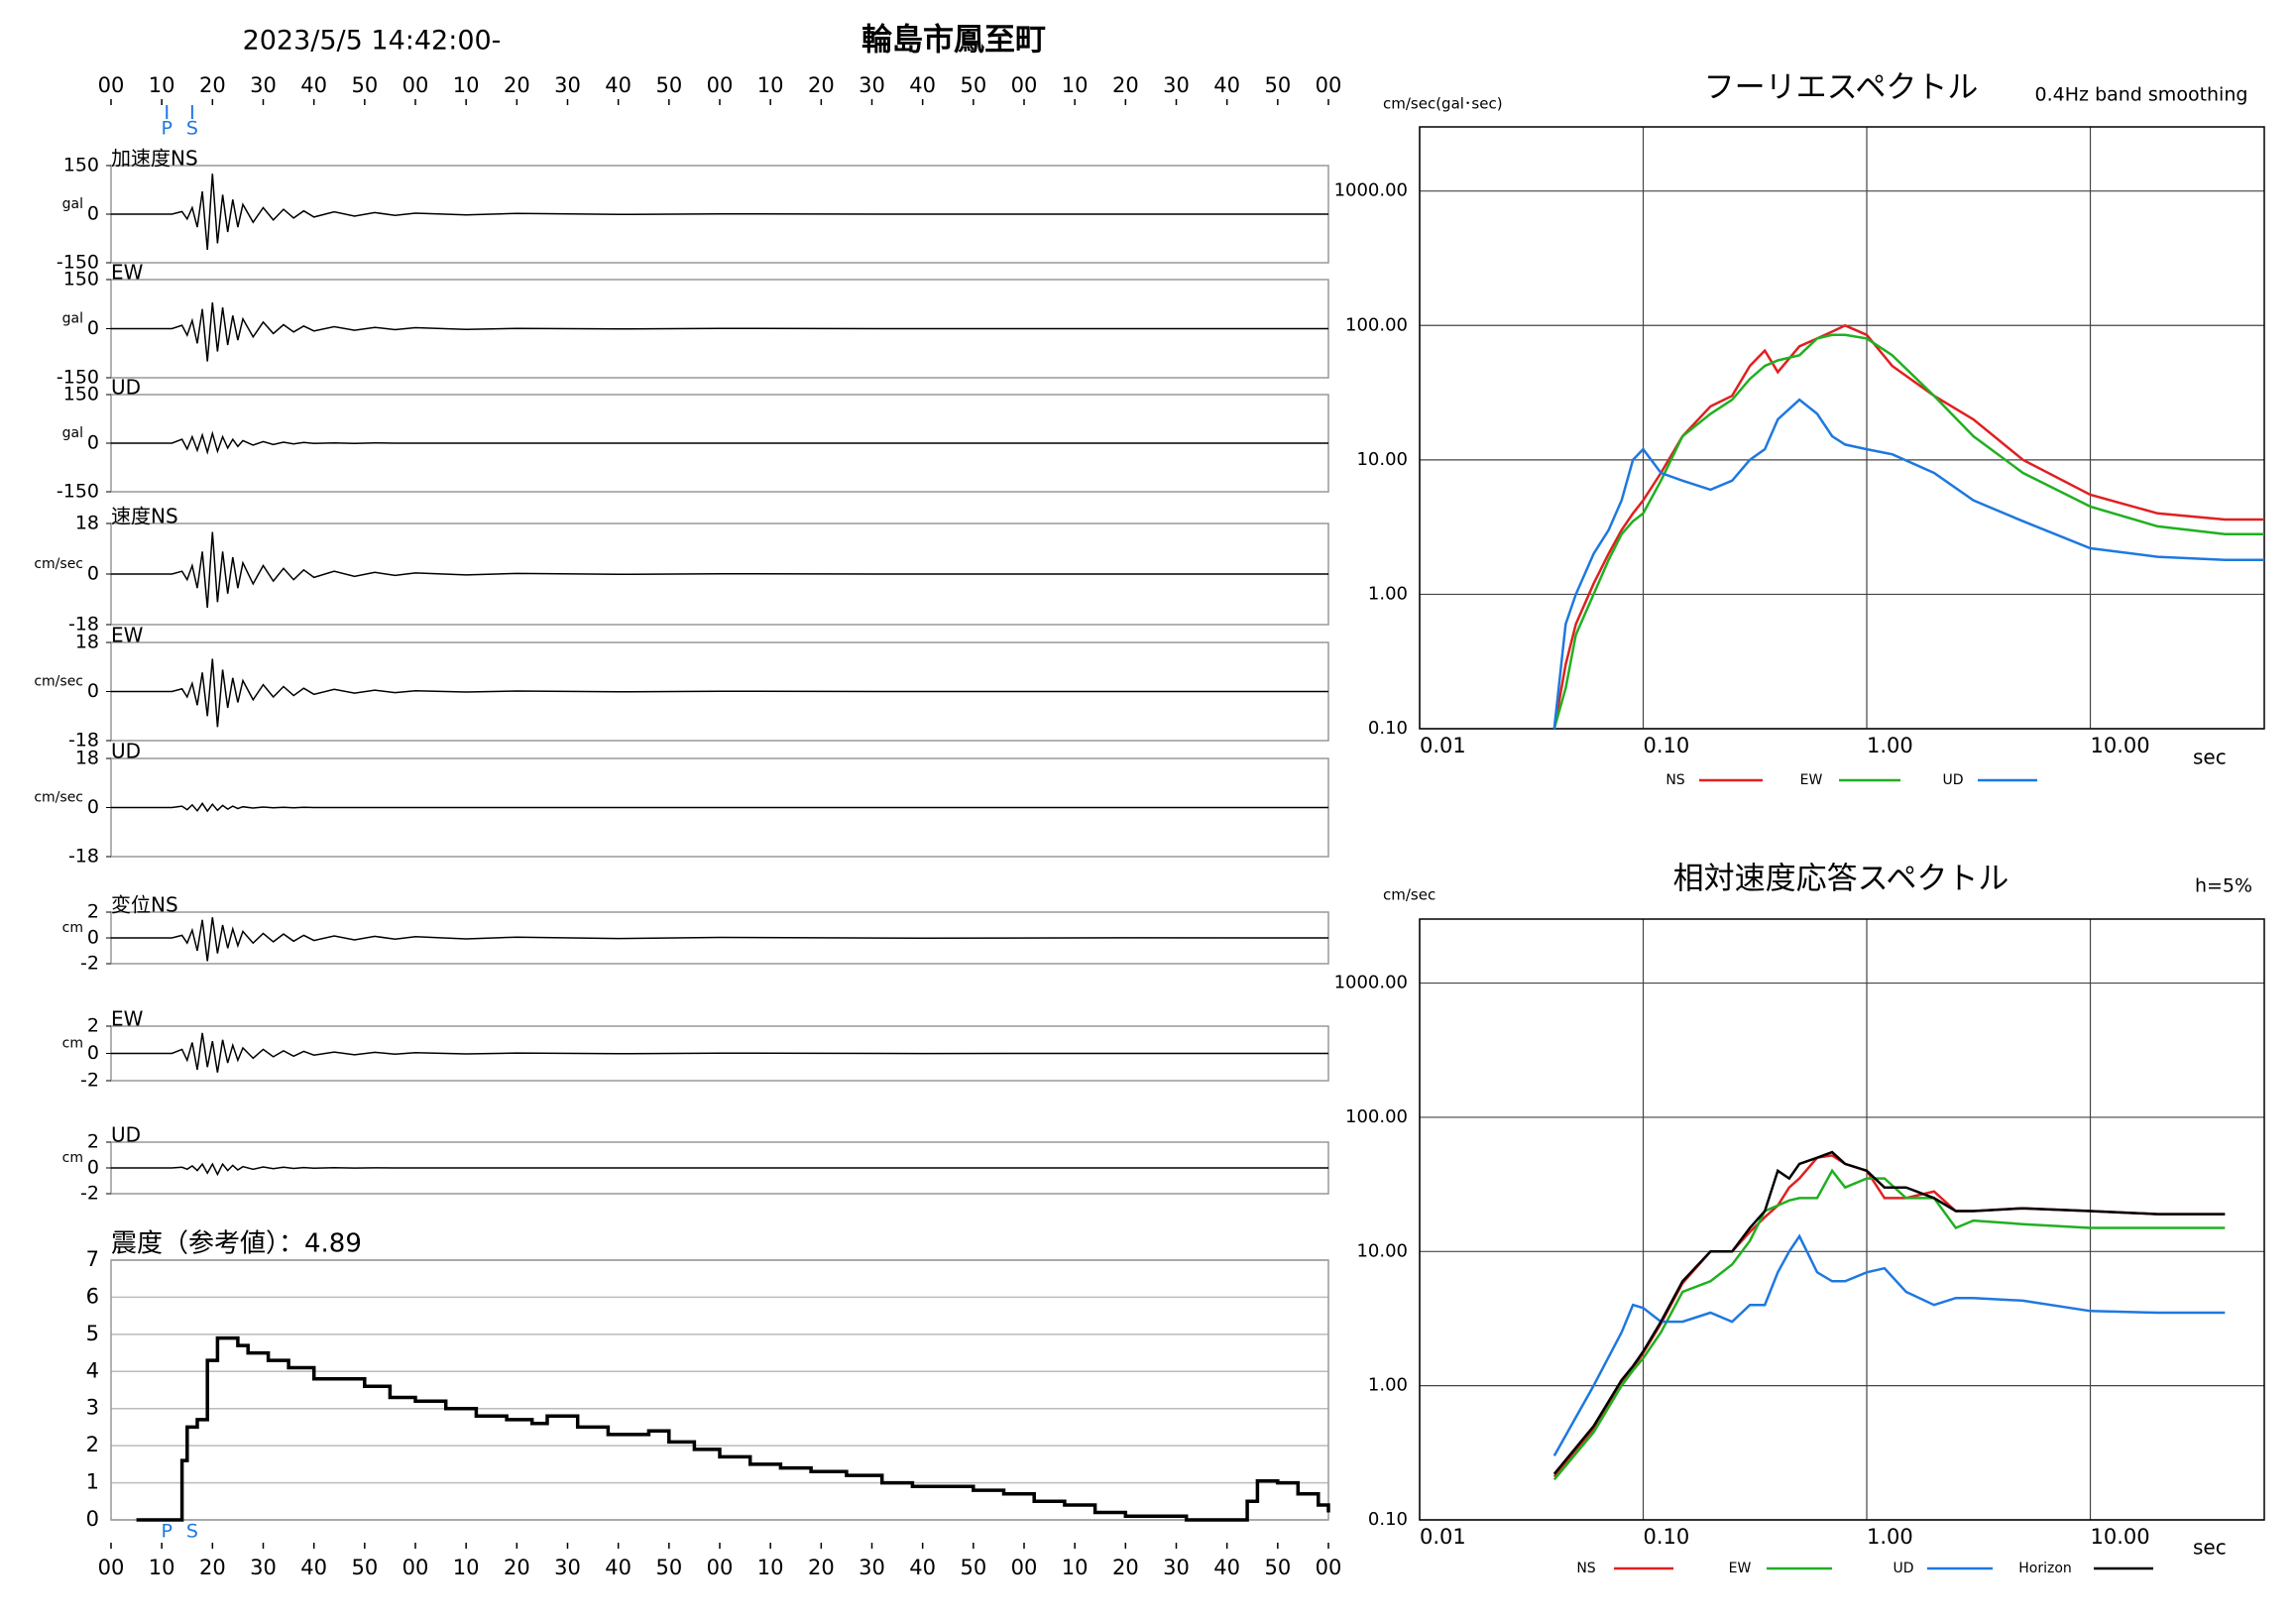 The height and width of the screenshot is (1623, 2296). Describe the element at coordinates (1953, 780) in the screenshot. I see `legend-label: UD` at that location.